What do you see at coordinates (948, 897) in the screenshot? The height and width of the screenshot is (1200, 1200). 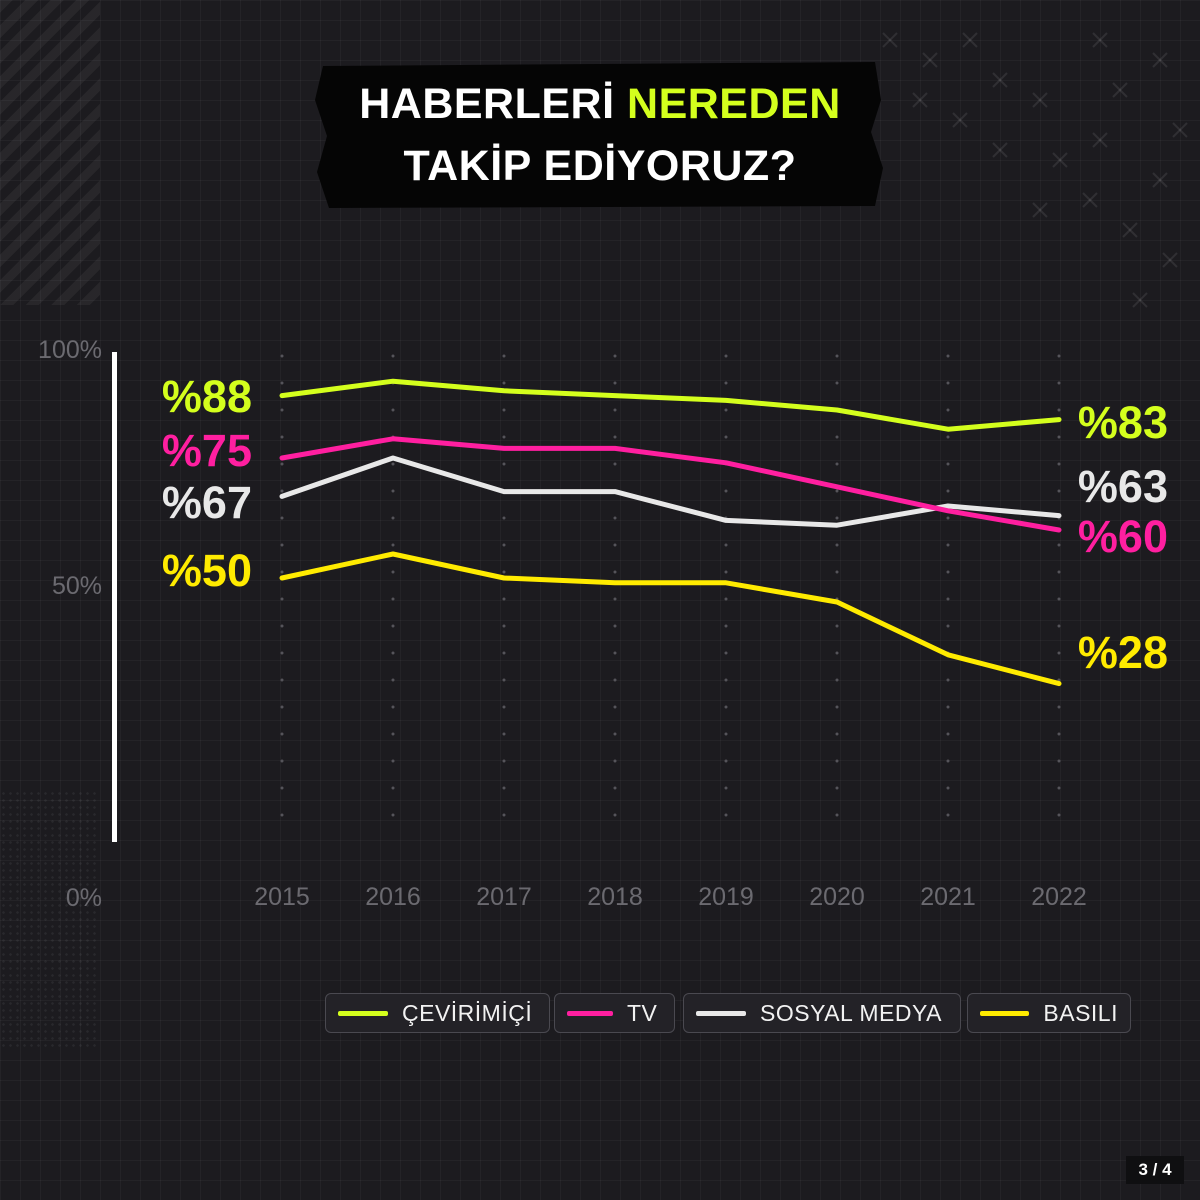 I see `x-tick-label: 2021` at bounding box center [948, 897].